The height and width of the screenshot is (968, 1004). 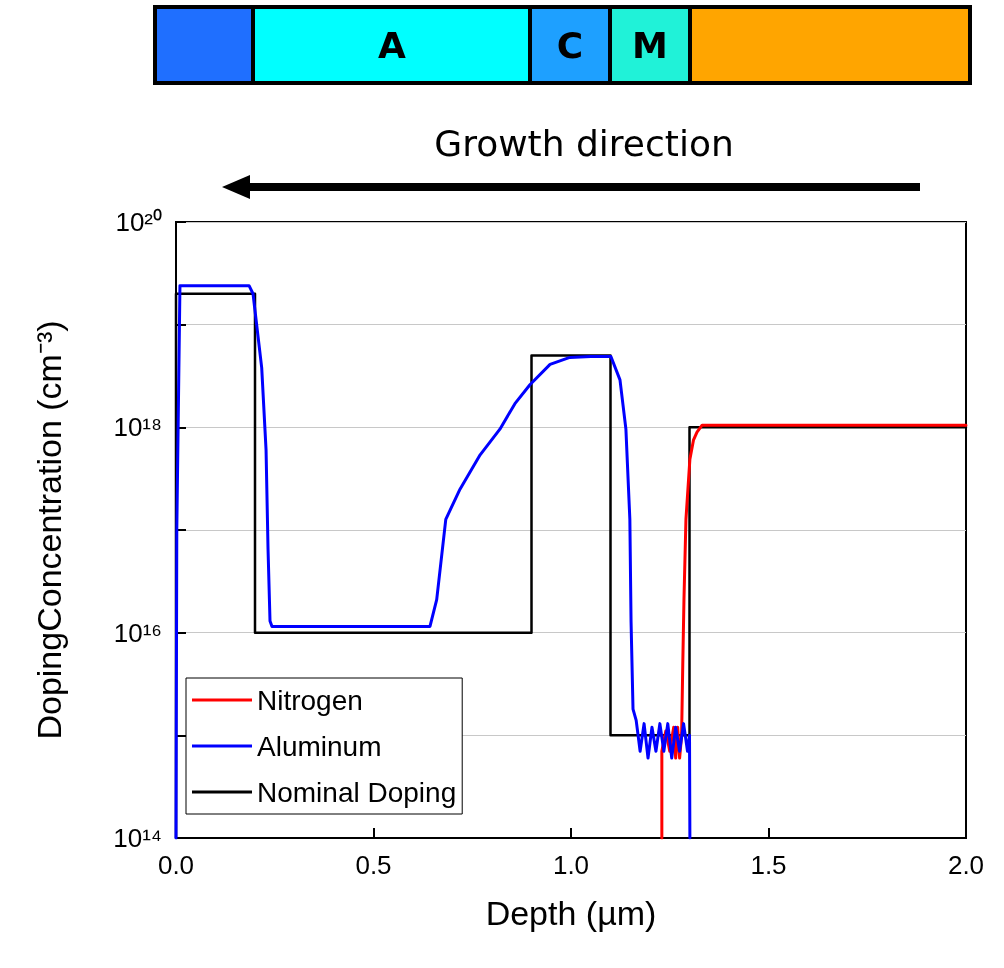 What do you see at coordinates (319, 746) in the screenshot?
I see `legend-label: Aluminum` at bounding box center [319, 746].